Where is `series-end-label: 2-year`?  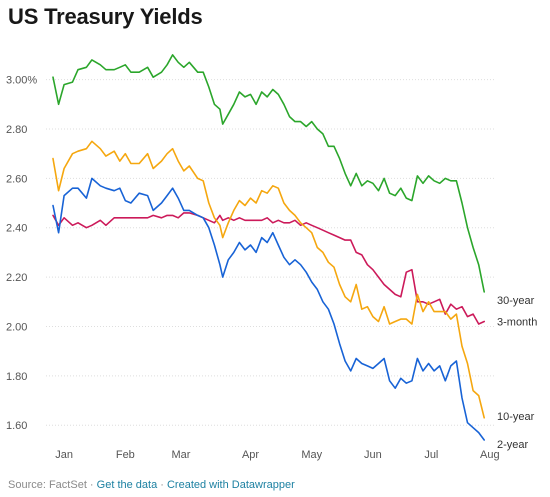 series-end-label: 2-year is located at coordinates (513, 445).